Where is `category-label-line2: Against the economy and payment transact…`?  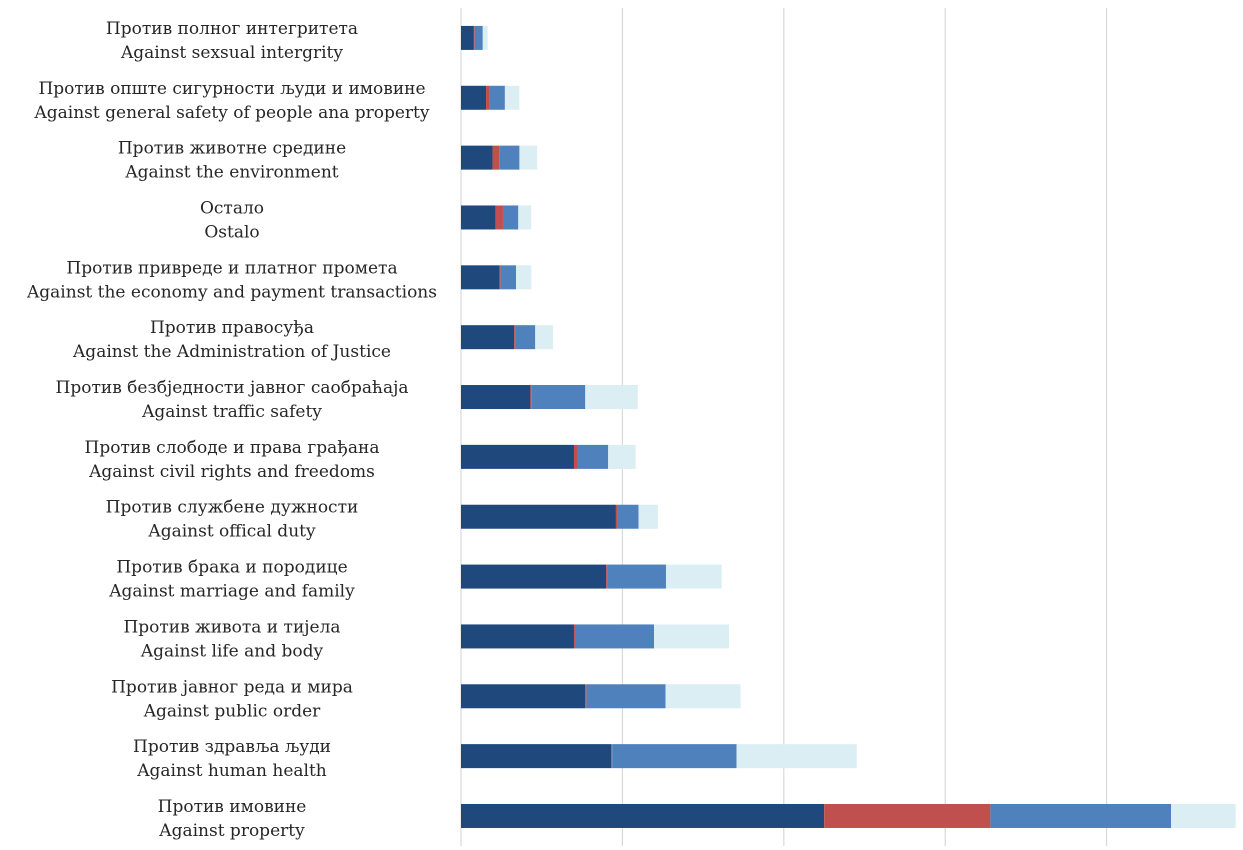 category-label-line2: Against the economy and payment transact… is located at coordinates (231, 292).